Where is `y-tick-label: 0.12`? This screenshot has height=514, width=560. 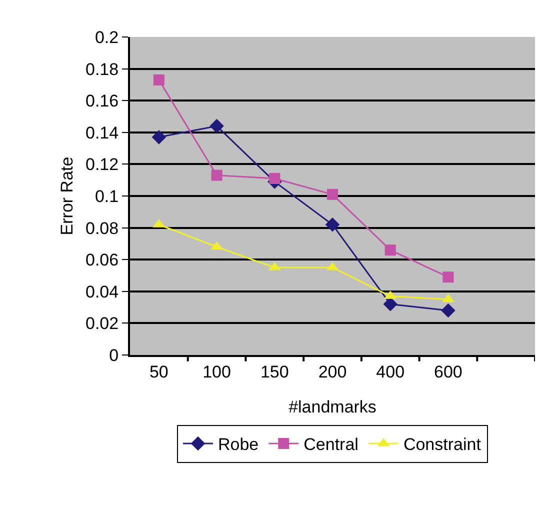 y-tick-label: 0.12 is located at coordinates (102, 164).